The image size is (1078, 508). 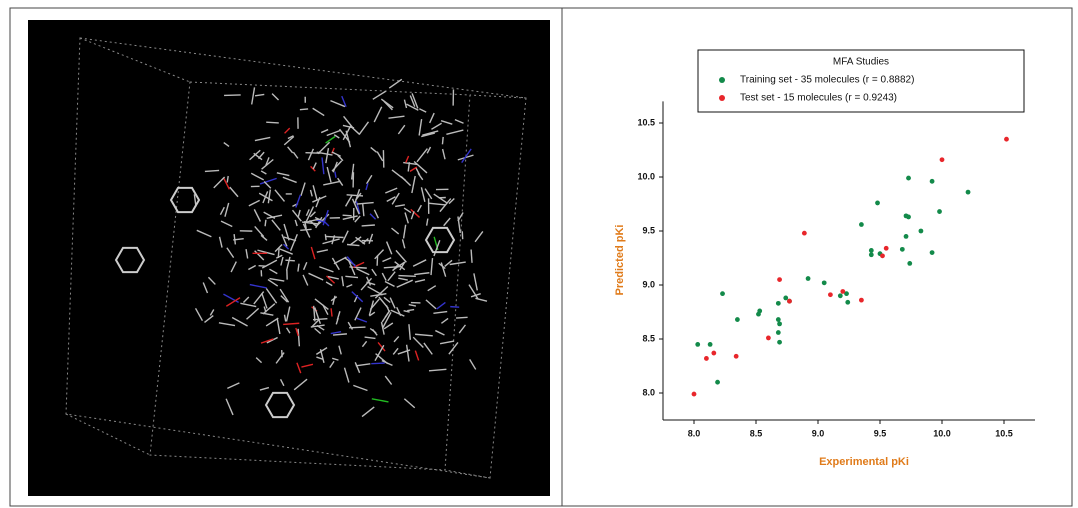 I want to click on y-tick-label: 10.5, so click(x=646, y=122).